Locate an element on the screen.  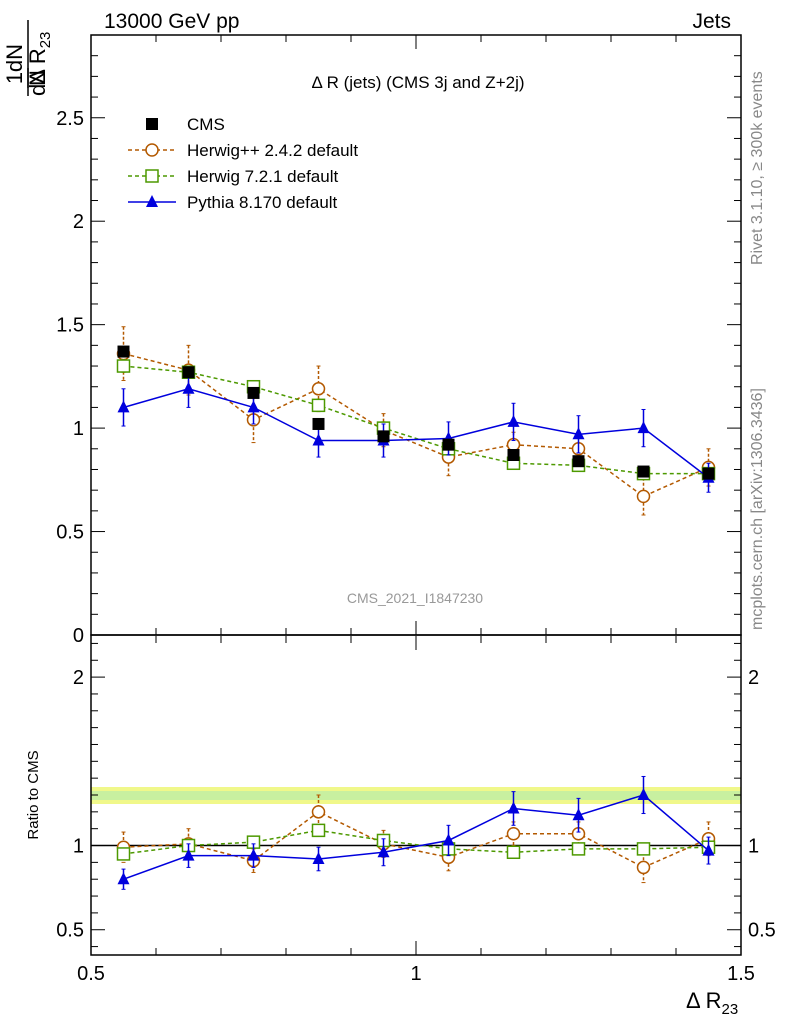
chart-title: Δ R (jets) (CMS 3j and Z+2j) is located at coordinates (417, 82).